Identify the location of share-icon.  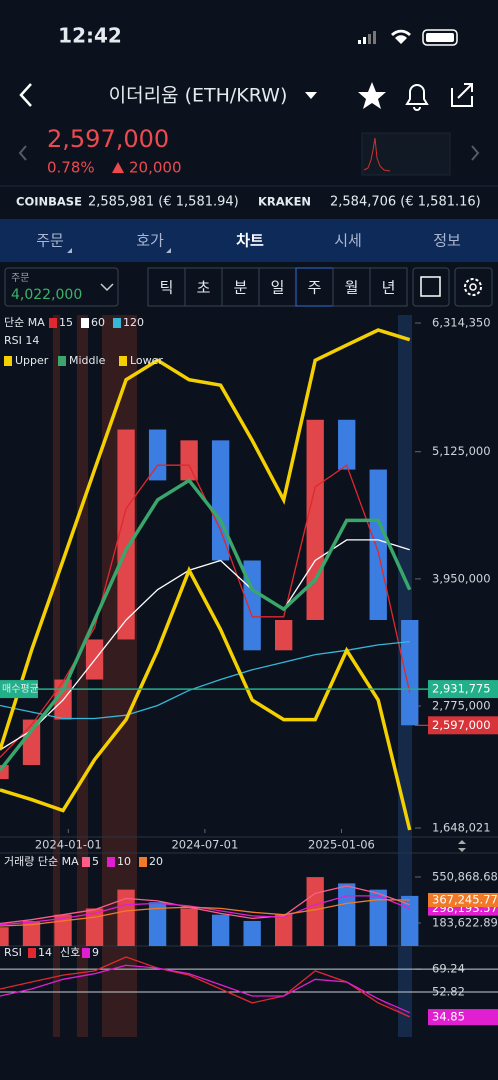
(462, 95).